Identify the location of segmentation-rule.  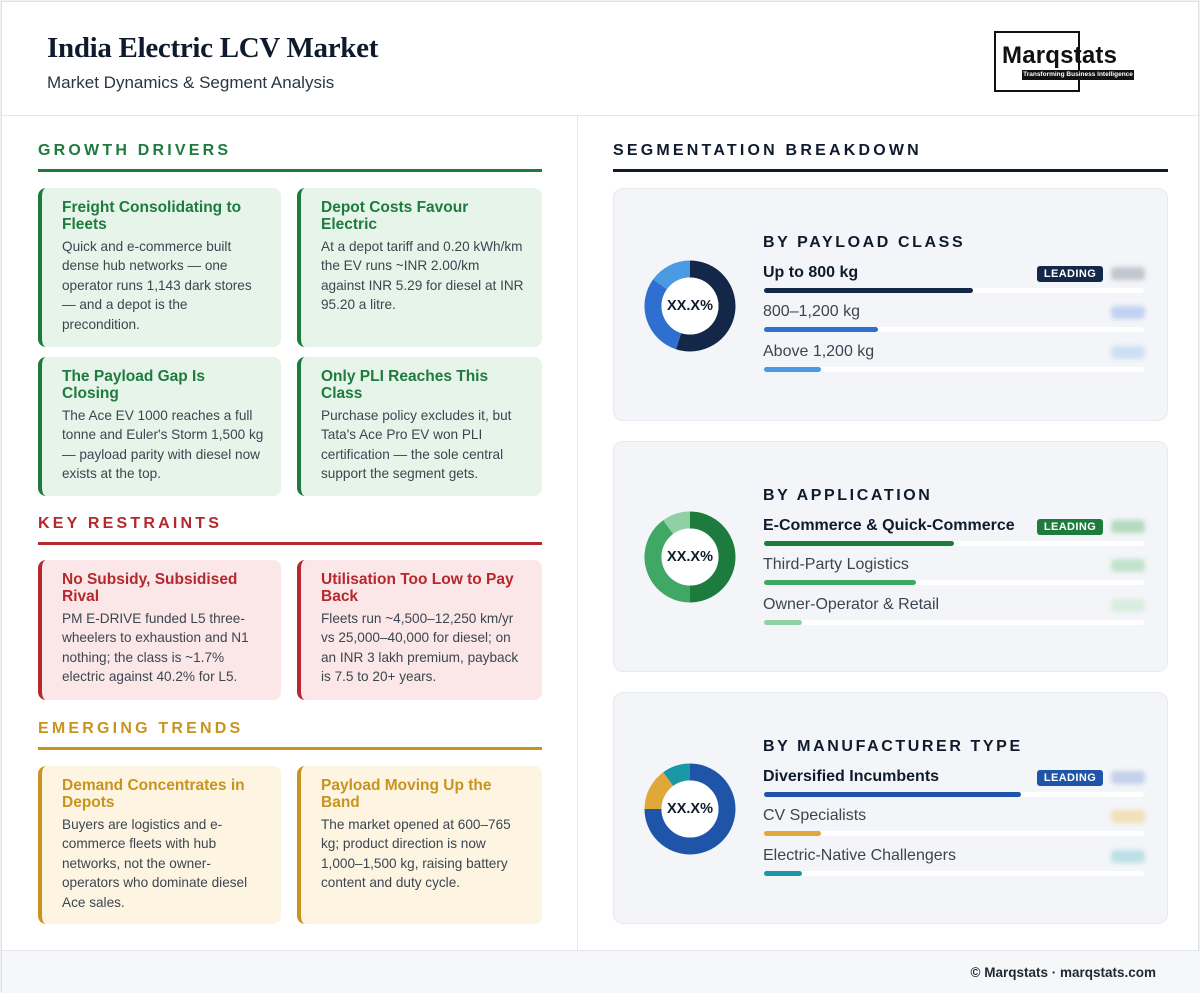
(890, 170).